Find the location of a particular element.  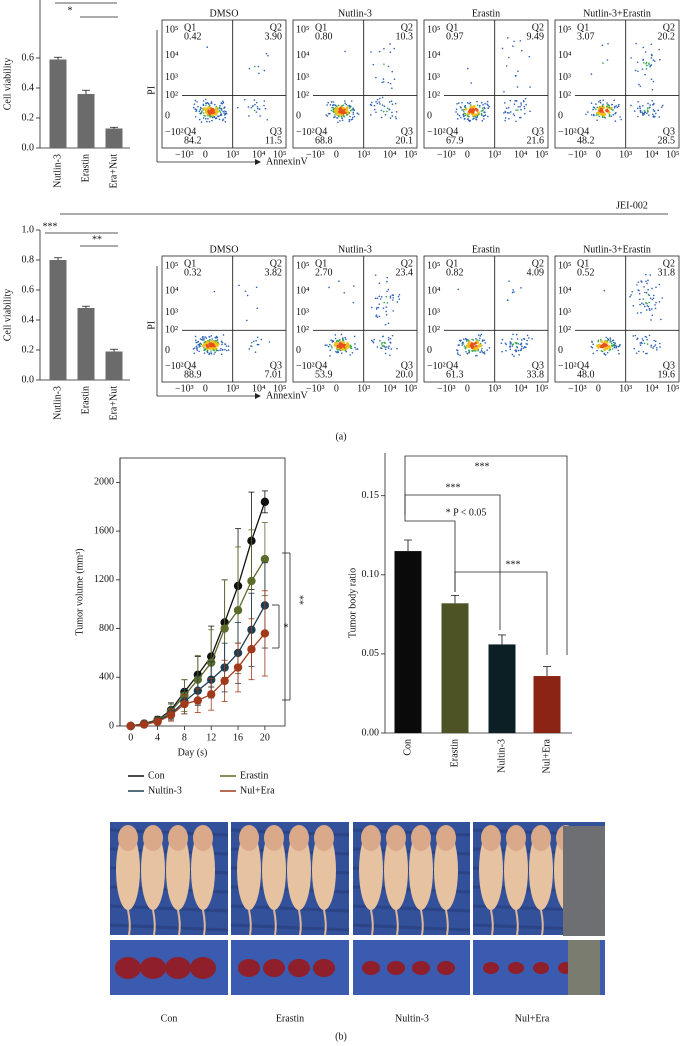

y-tick-label: 0.05 is located at coordinates (371, 653).